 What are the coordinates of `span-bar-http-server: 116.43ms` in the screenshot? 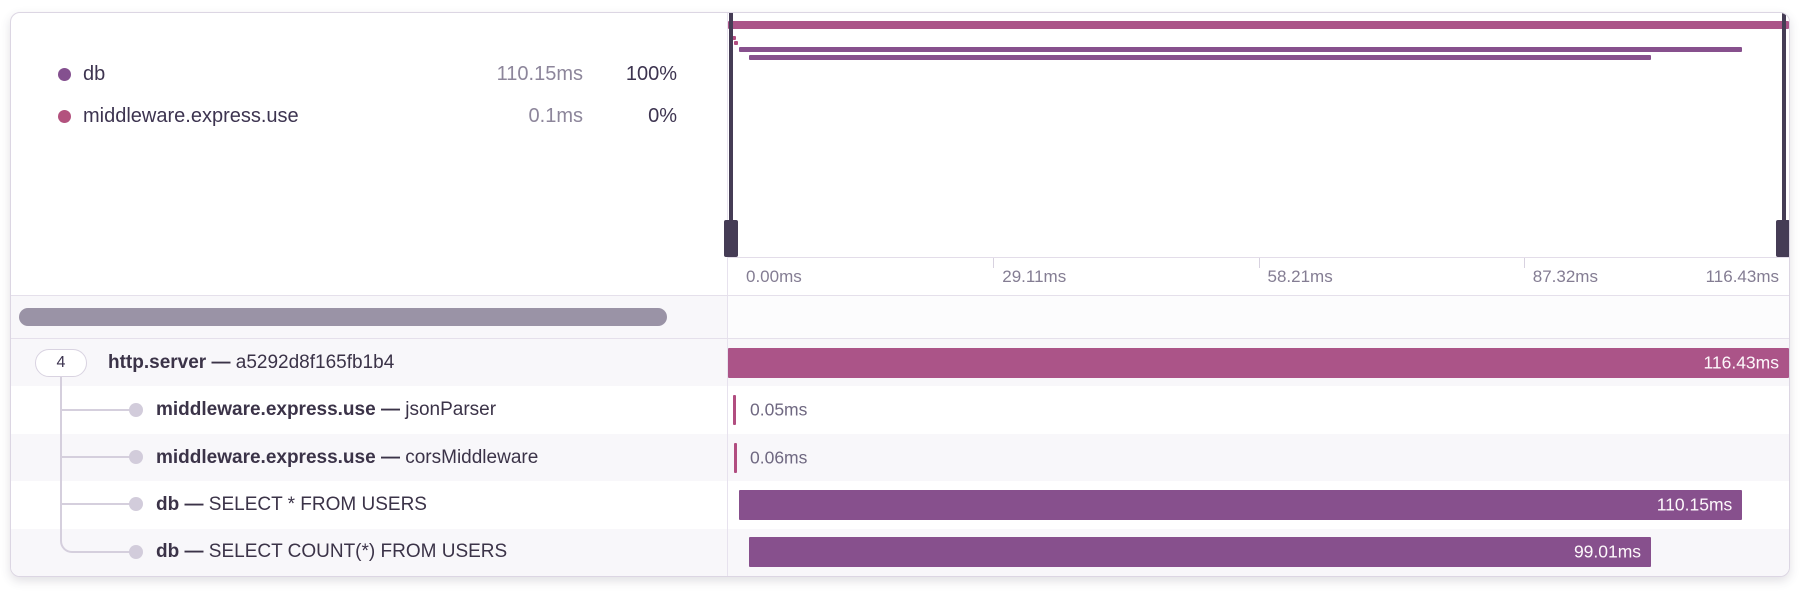 It's located at (1258, 362).